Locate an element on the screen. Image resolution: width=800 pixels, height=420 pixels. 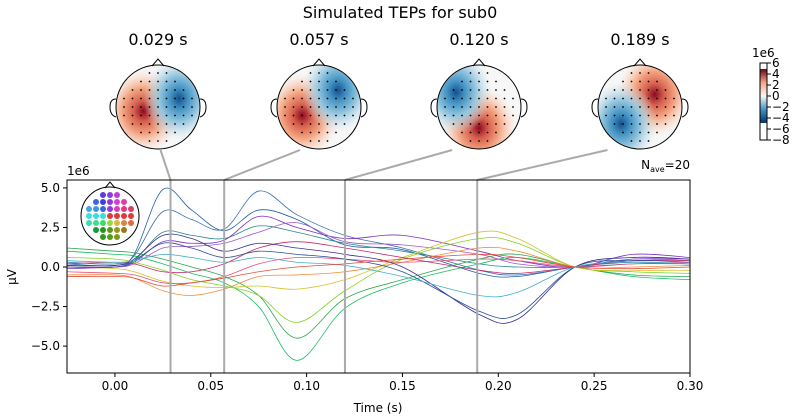
y-tick-label: 2.5 is located at coordinates (50, 227).